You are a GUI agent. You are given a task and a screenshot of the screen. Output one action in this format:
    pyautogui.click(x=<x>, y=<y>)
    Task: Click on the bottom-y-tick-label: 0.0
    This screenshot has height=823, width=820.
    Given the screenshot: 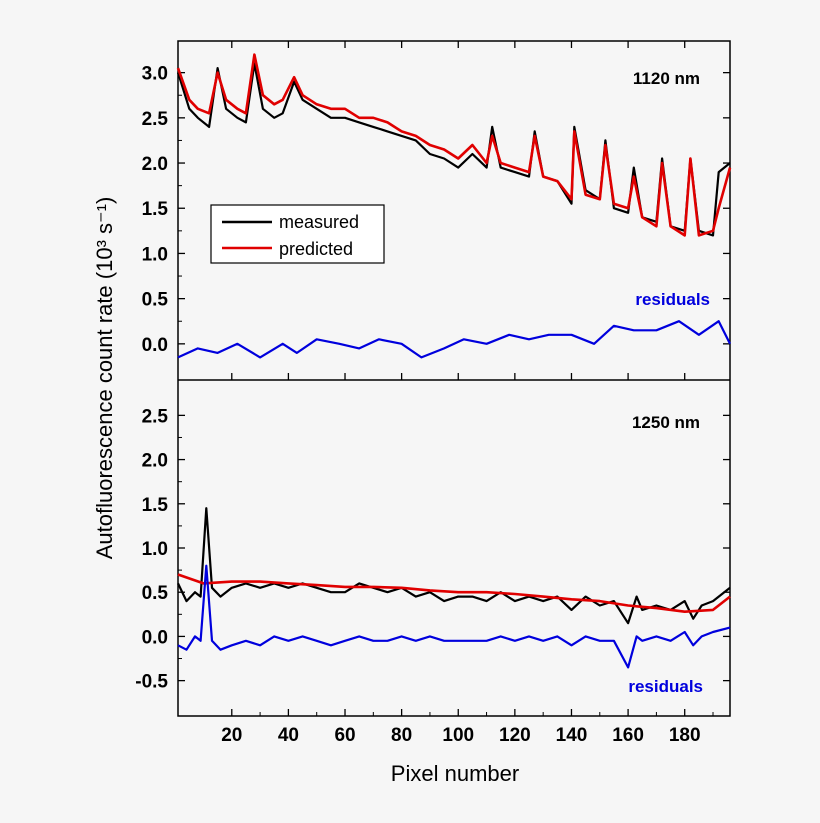 What is the action you would take?
    pyautogui.click(x=155, y=637)
    